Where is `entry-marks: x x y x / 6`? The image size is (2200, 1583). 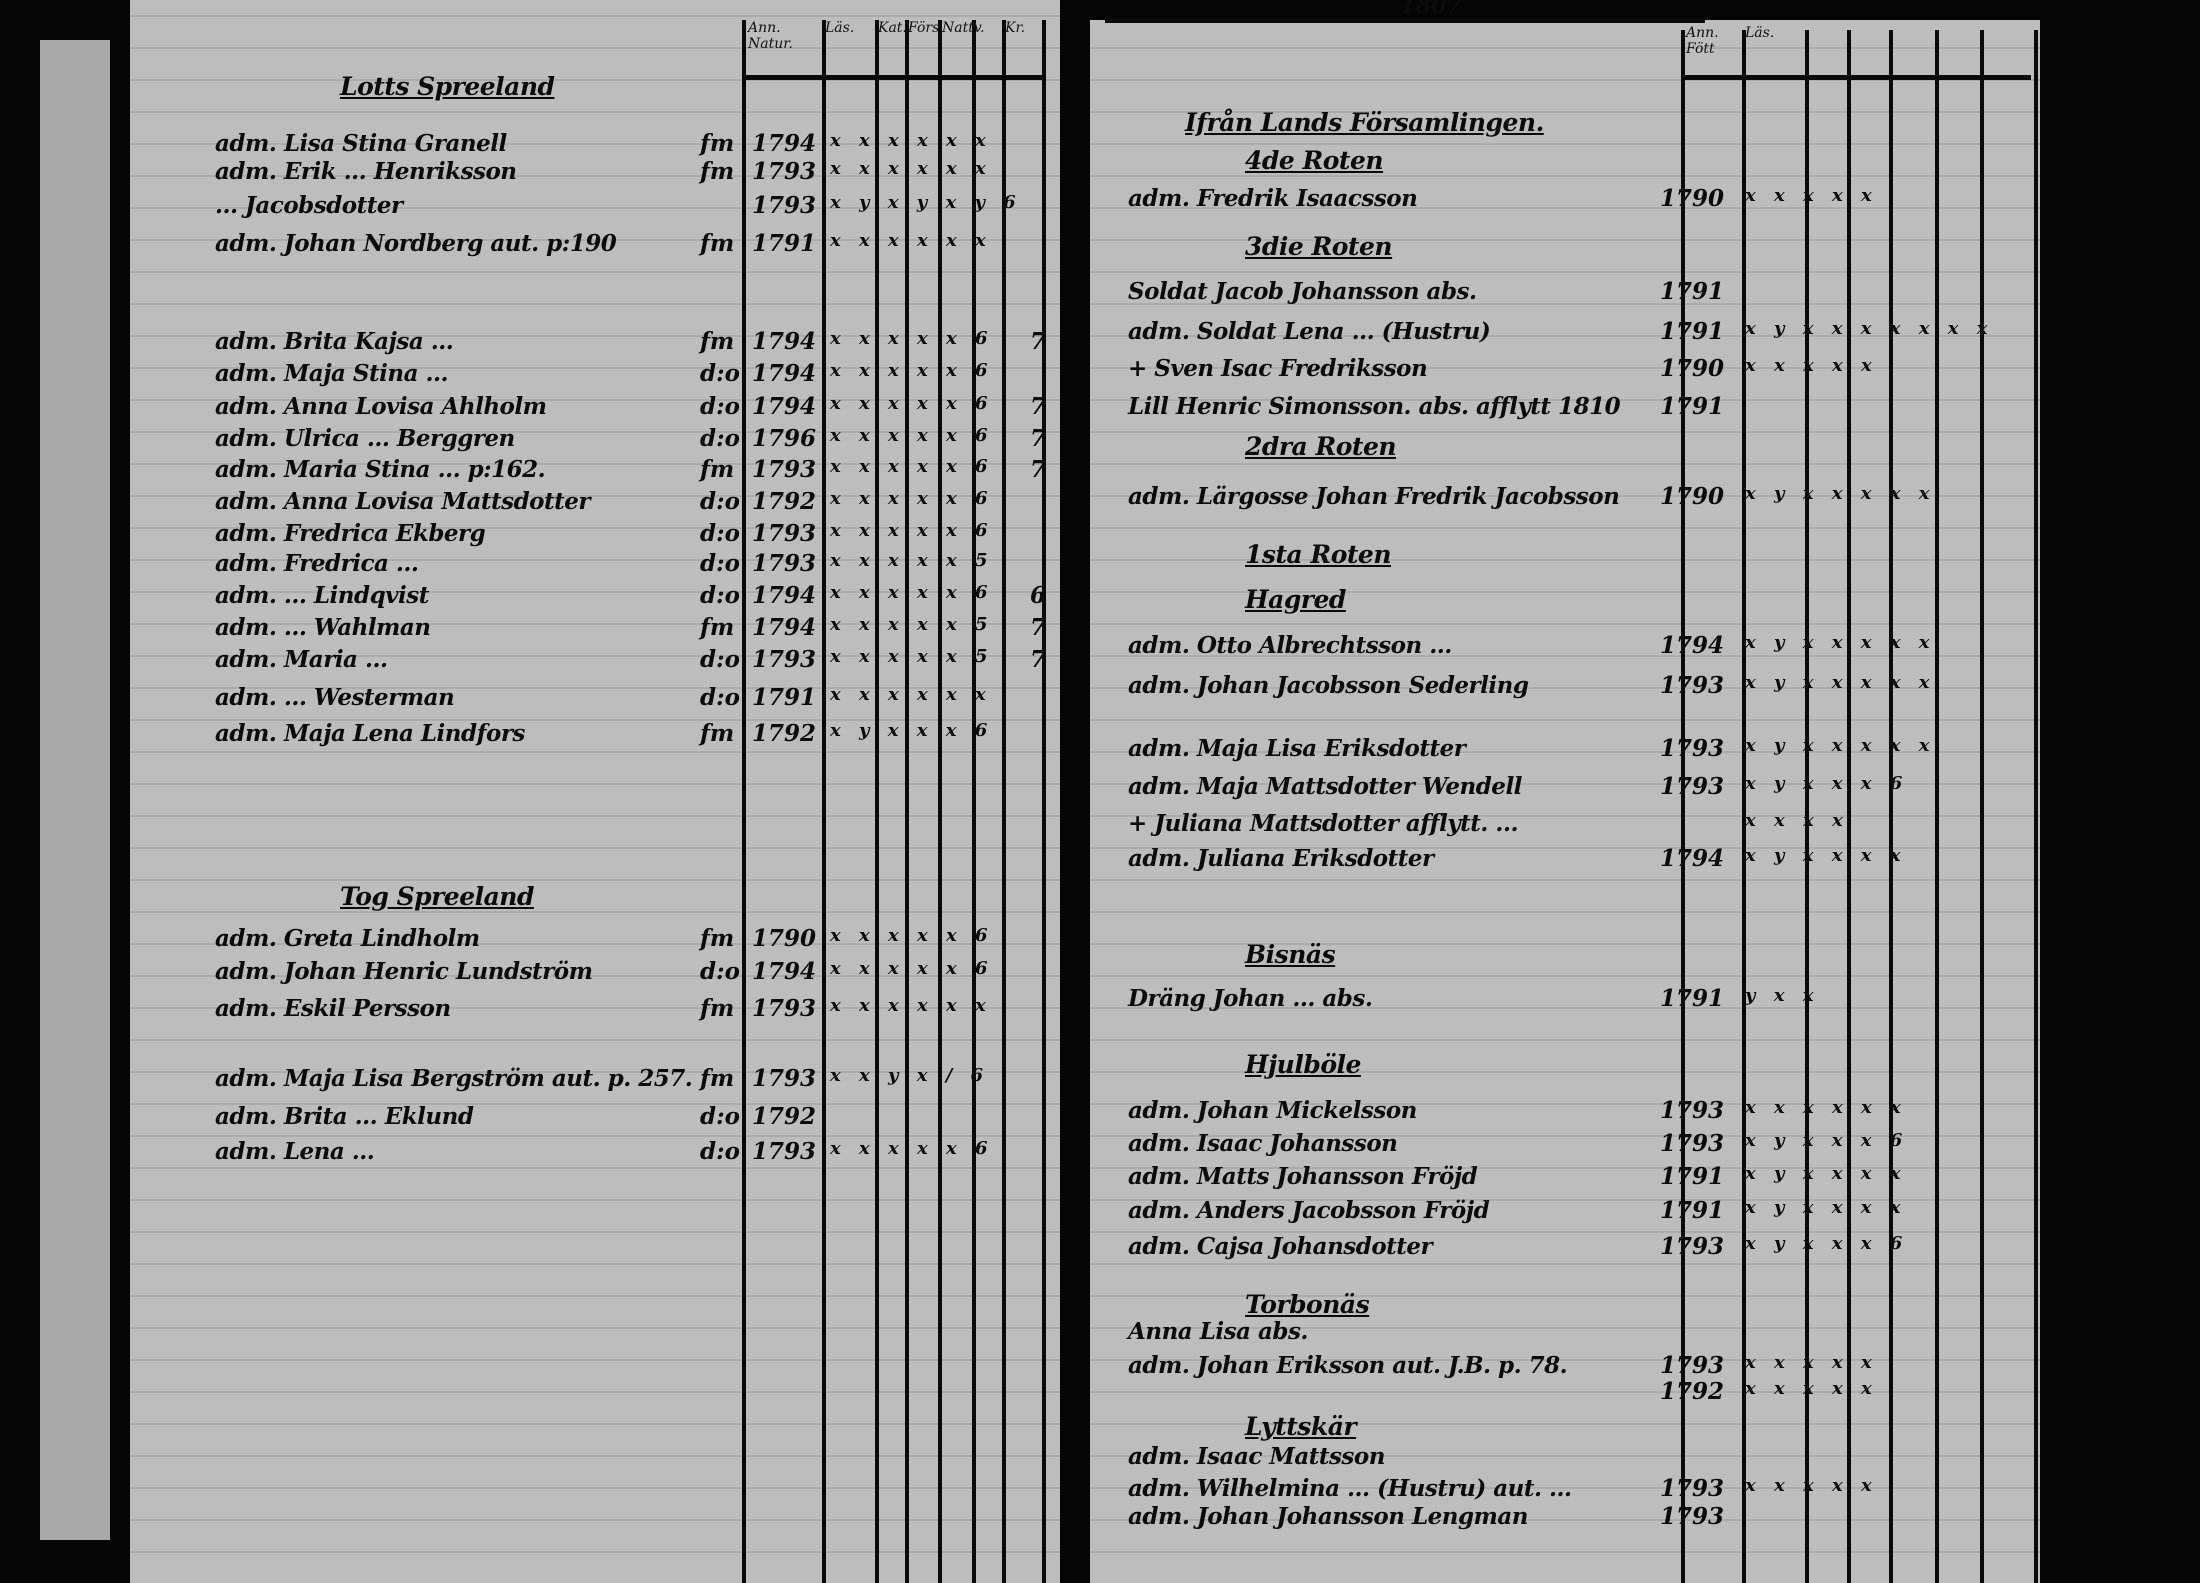 entry-marks: x x y x / 6 is located at coordinates (910, 1075).